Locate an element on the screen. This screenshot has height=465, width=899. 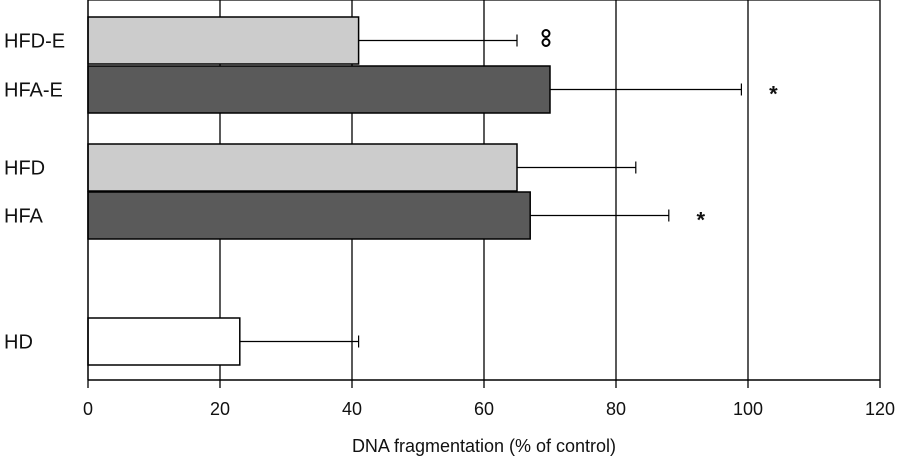
x-tick-label-80: 80 is located at coordinates (616, 409).